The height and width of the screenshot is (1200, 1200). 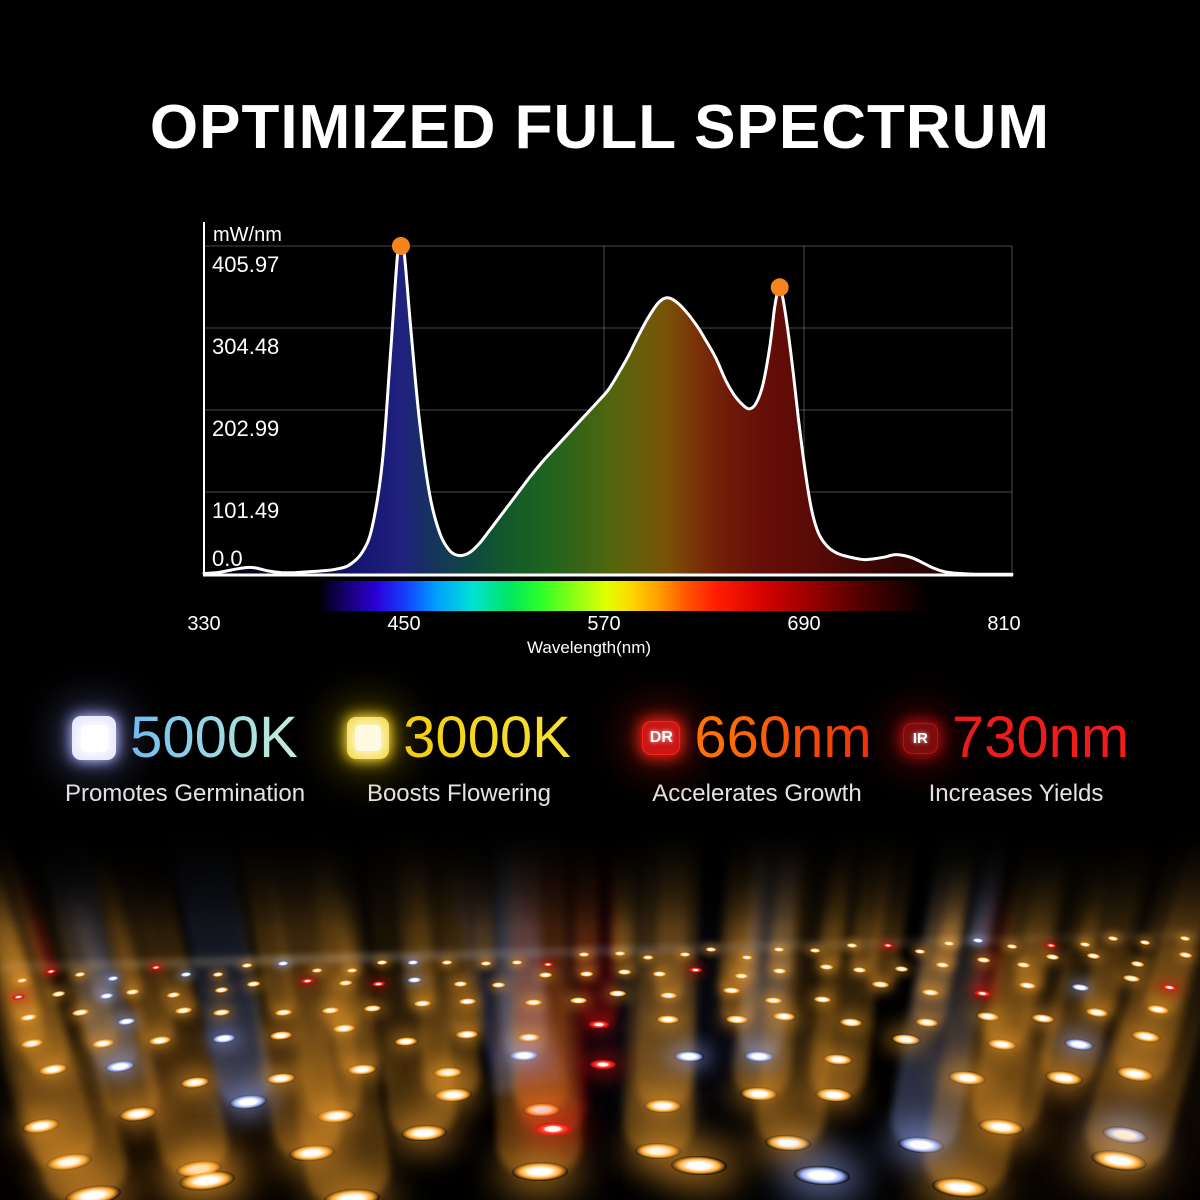 What do you see at coordinates (804, 624) in the screenshot?
I see `x-tick-label: 690` at bounding box center [804, 624].